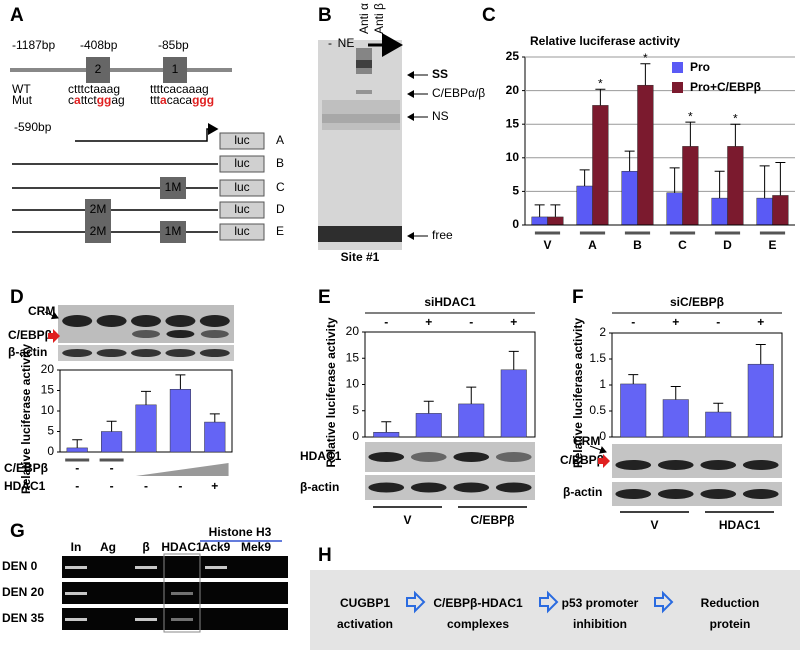  Describe the element at coordinates (155, 100) in the screenshot. I see `sequence-part: ttt` at that location.